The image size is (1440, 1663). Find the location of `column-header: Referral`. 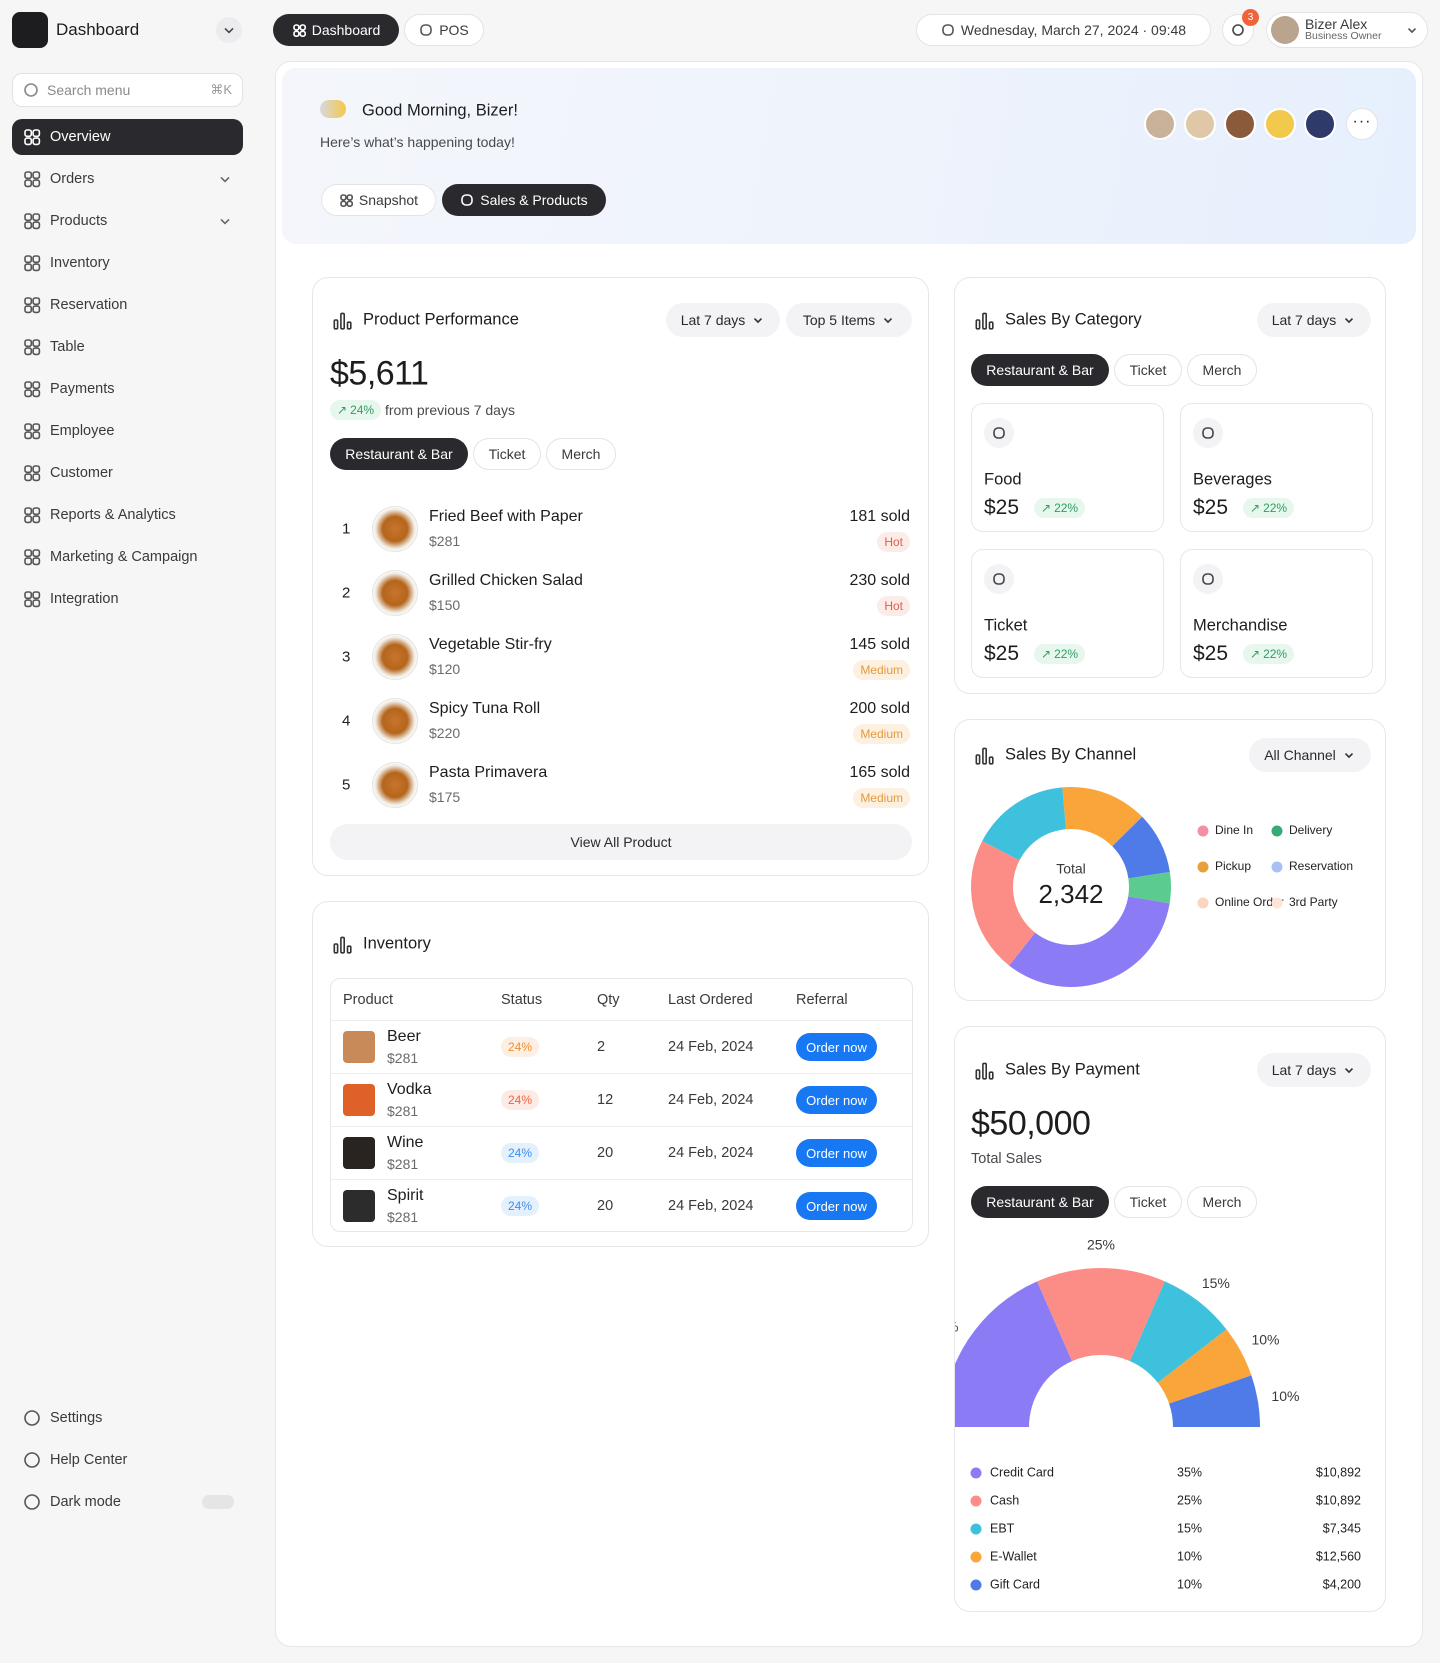

column-header: Referral is located at coordinates (822, 1000).